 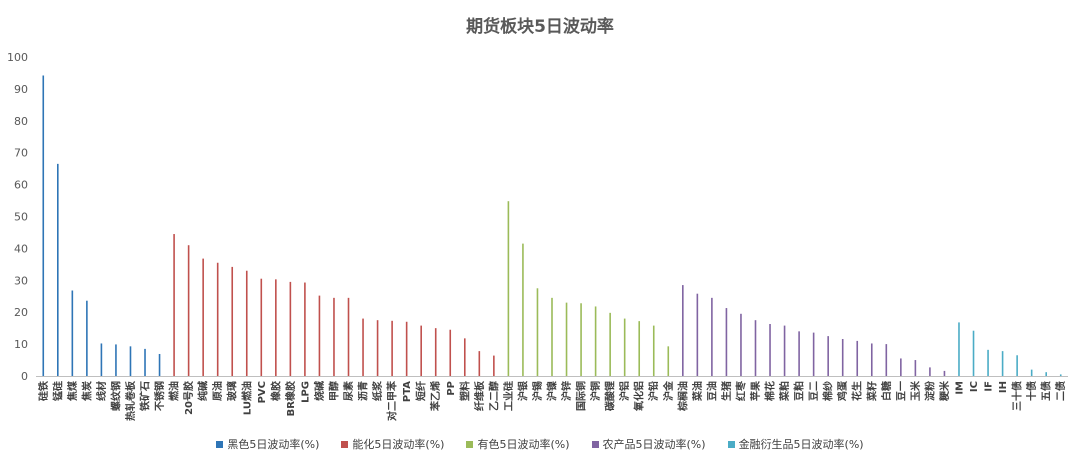 What do you see at coordinates (246, 398) in the screenshot?
I see `x-tick-label: LU燃油` at bounding box center [246, 398].